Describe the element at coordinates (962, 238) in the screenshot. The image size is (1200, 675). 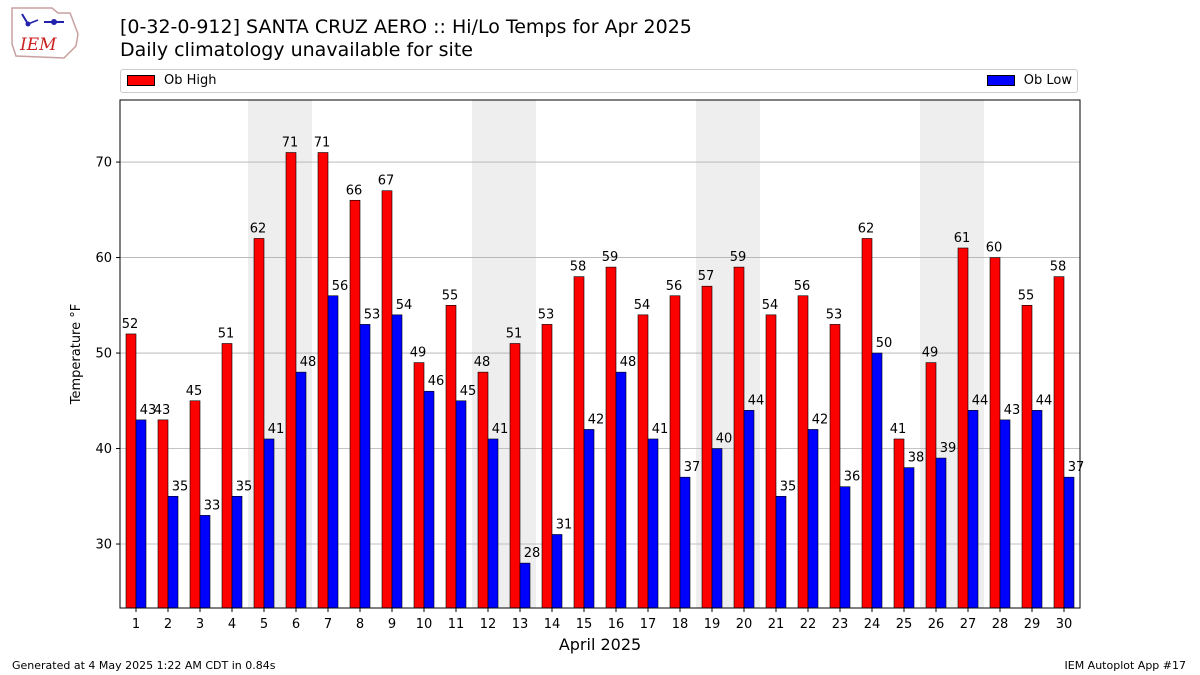
I see `high-value-label: 61` at that location.